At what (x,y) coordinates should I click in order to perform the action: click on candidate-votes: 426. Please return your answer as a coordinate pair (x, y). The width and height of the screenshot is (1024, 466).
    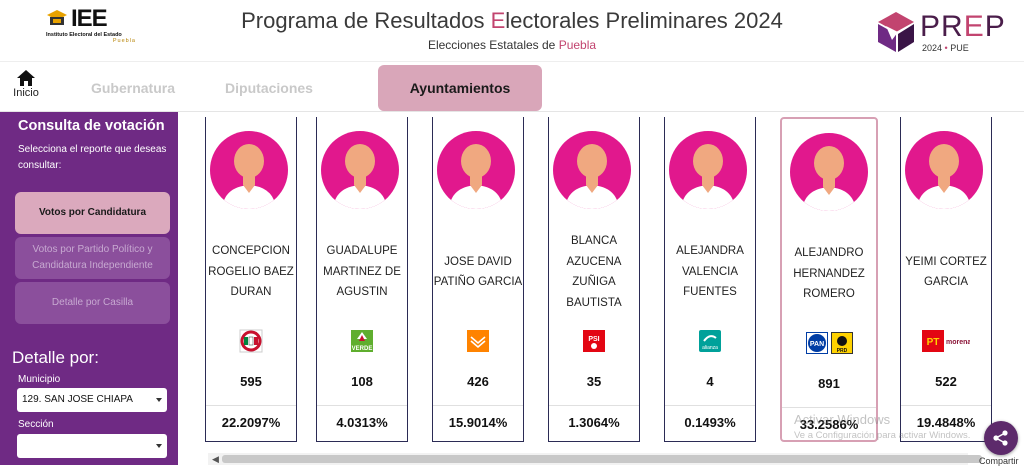
    Looking at the image, I should click on (478, 381).